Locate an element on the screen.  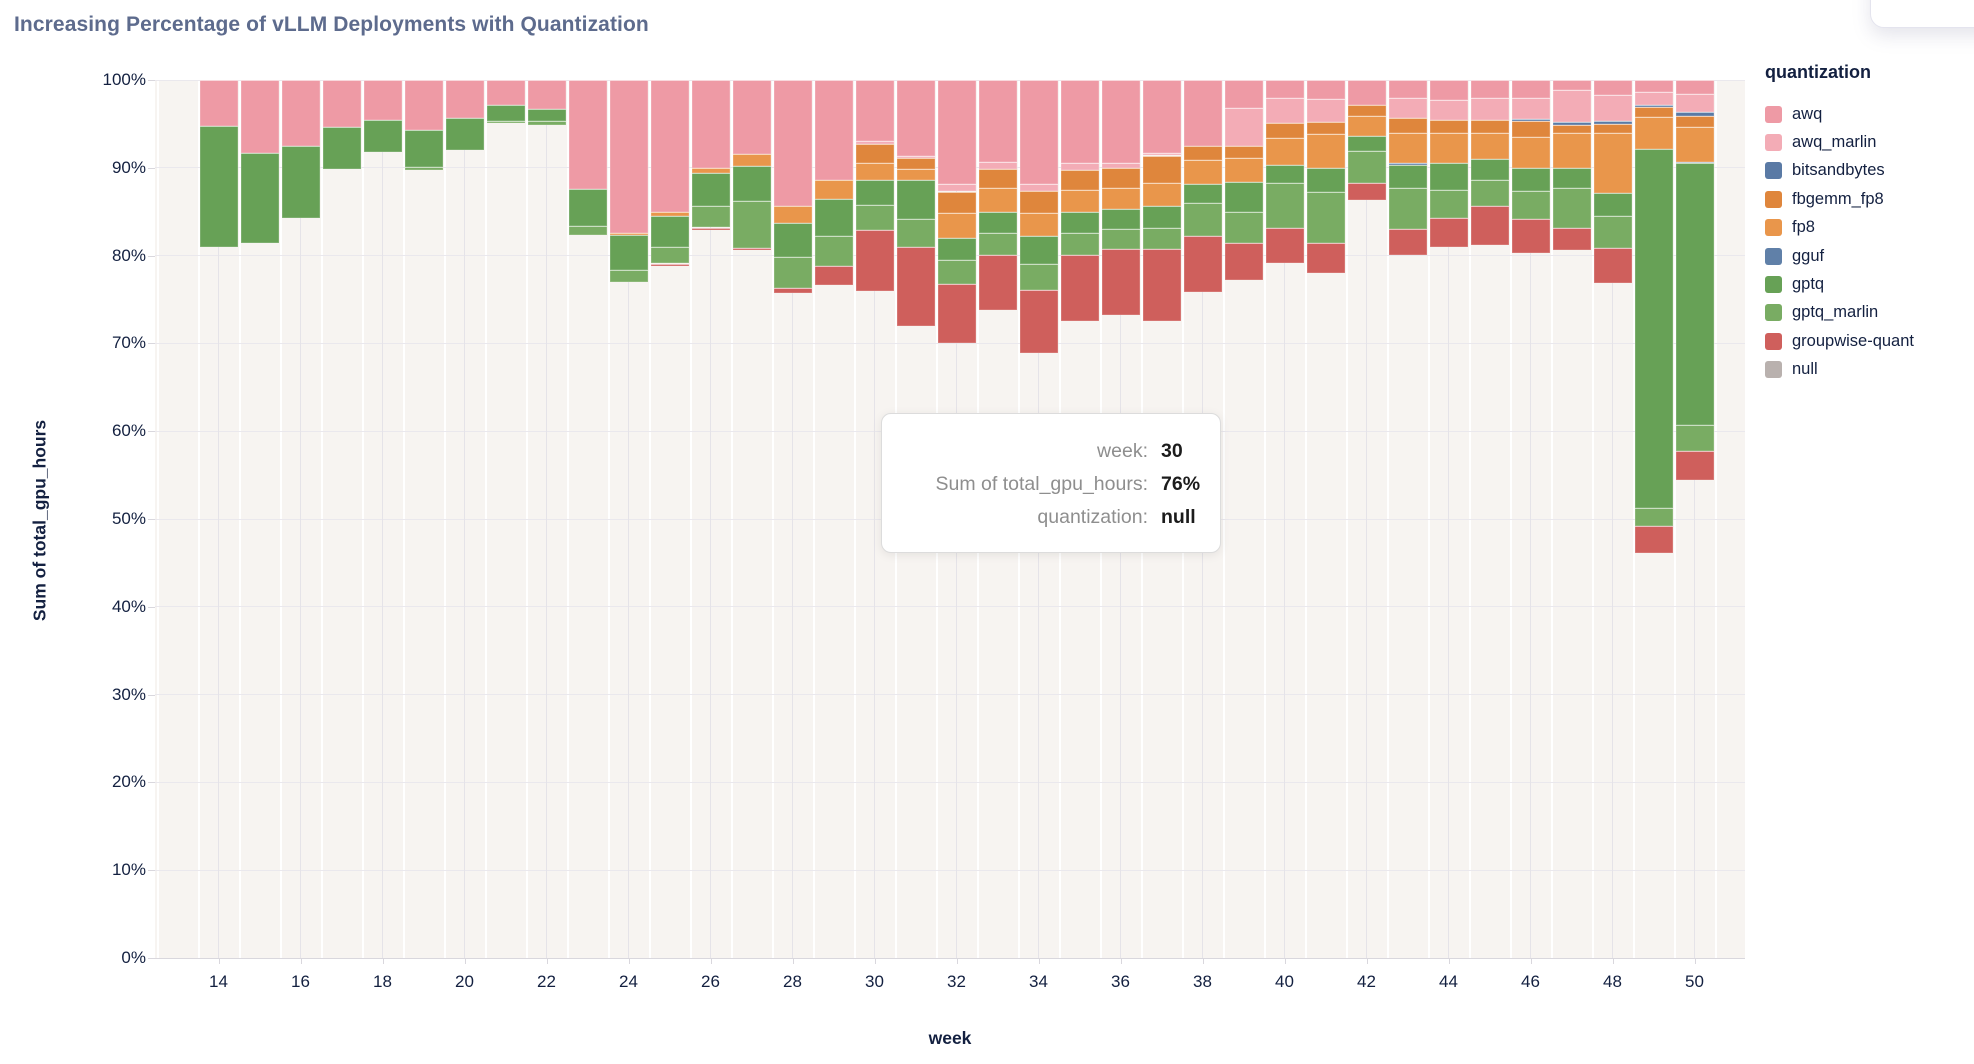
legend-item-fp8: fp8 is located at coordinates (1839, 228).